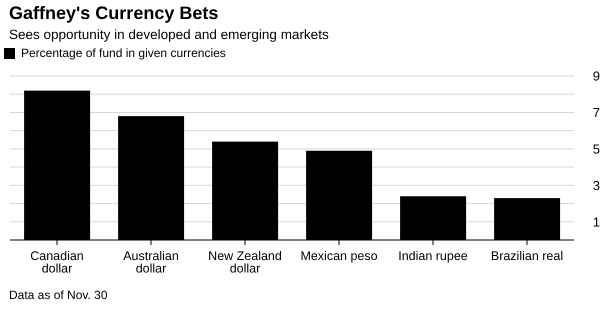 This screenshot has height=328, width=604. Describe the element at coordinates (123, 53) in the screenshot. I see `legend-label: Percentage of fund in given currencies` at that location.